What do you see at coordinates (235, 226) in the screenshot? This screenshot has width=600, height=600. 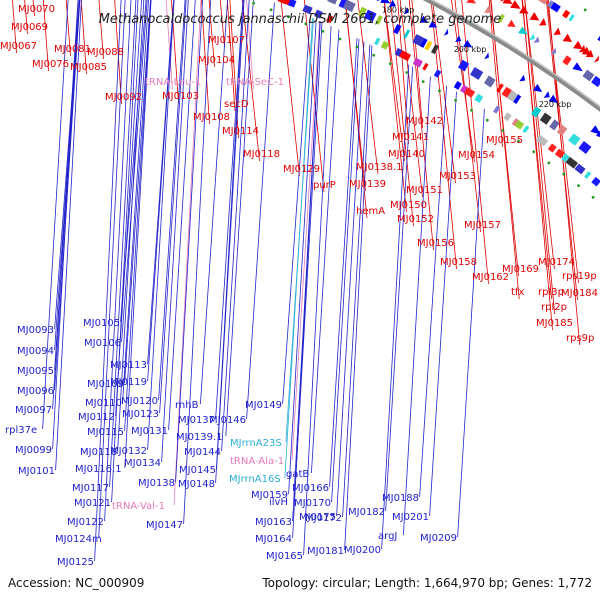 I see `leader-mj0144` at bounding box center [235, 226].